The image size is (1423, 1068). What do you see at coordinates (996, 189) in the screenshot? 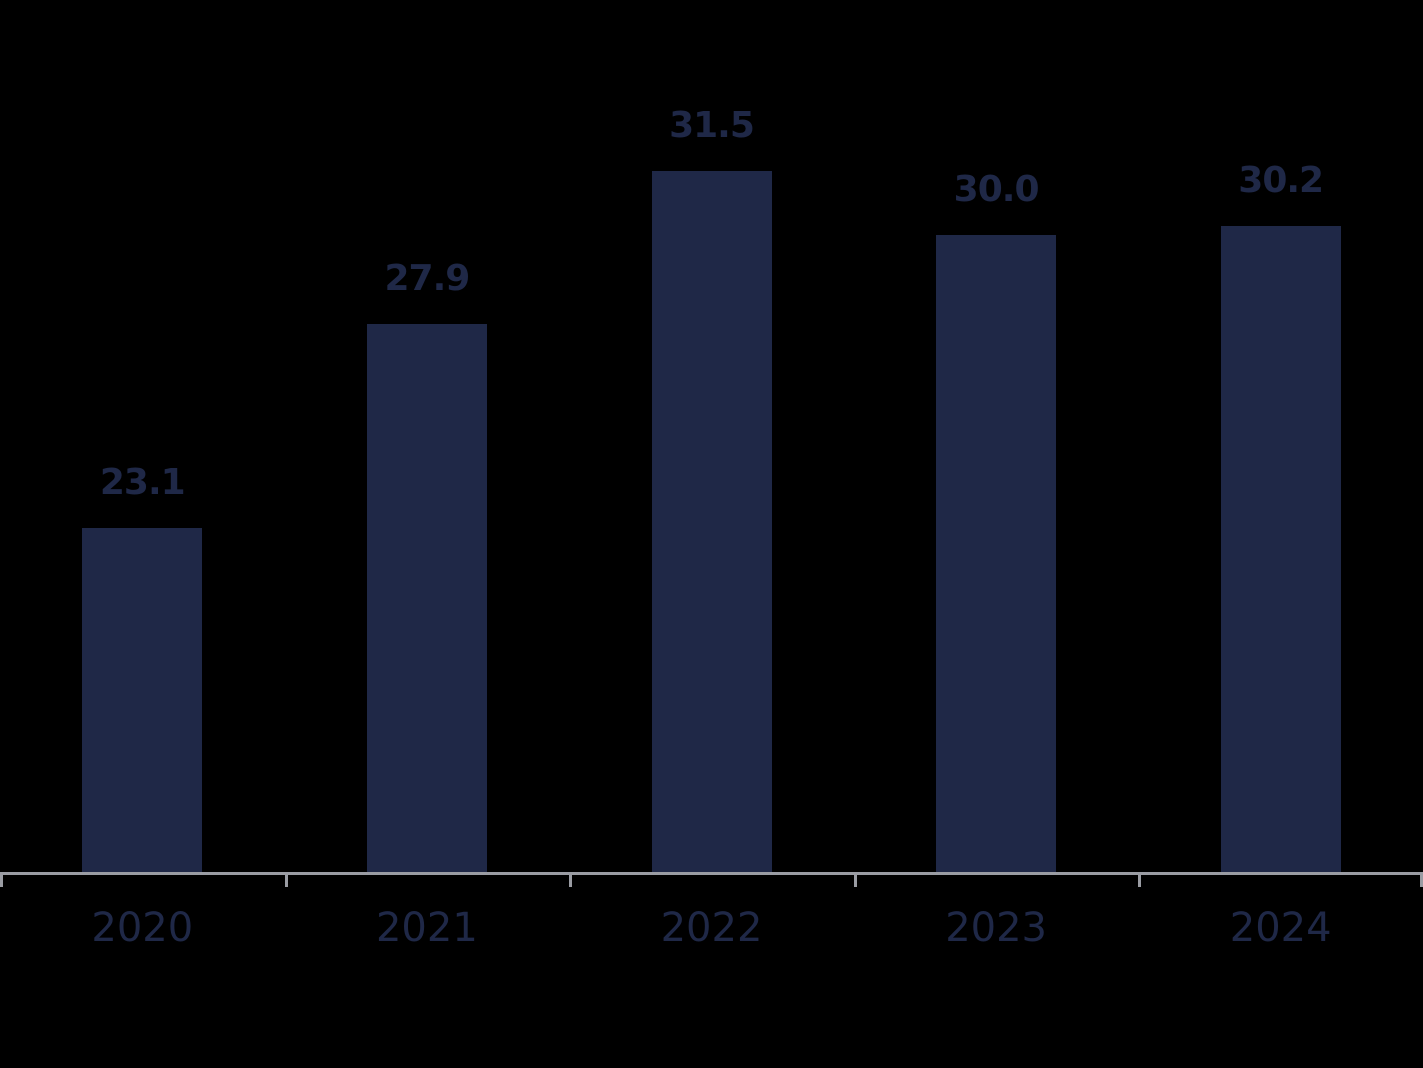
I see `value-label: 30.0` at bounding box center [996, 189].